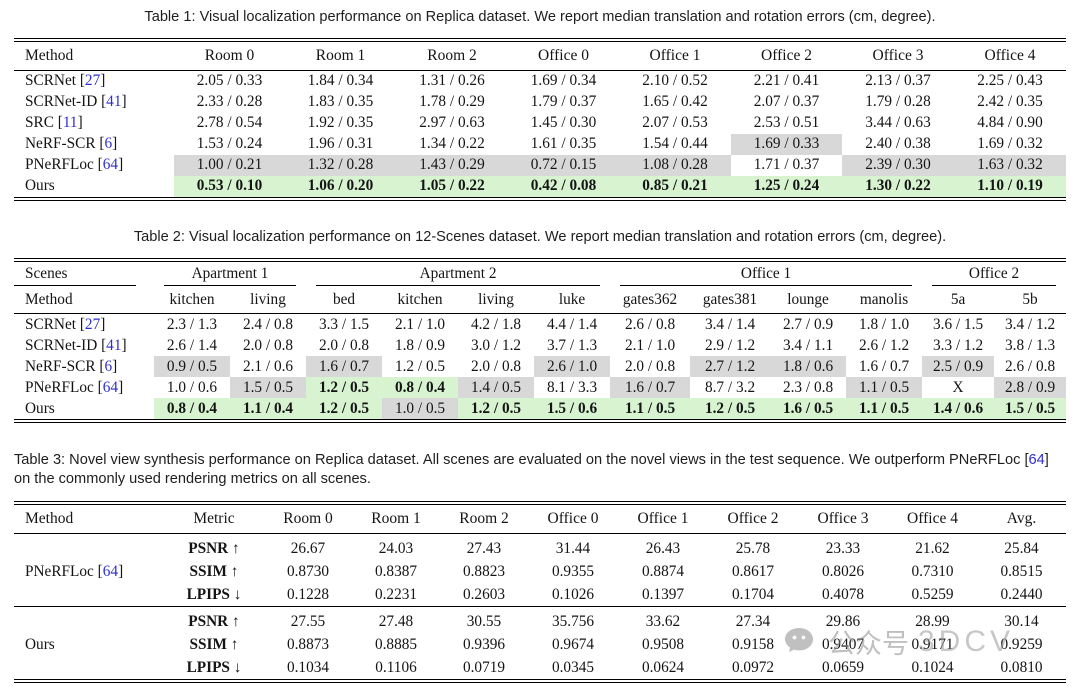 The height and width of the screenshot is (699, 1080). I want to click on value-cell: 1.79 / 0.37, so click(563, 101).